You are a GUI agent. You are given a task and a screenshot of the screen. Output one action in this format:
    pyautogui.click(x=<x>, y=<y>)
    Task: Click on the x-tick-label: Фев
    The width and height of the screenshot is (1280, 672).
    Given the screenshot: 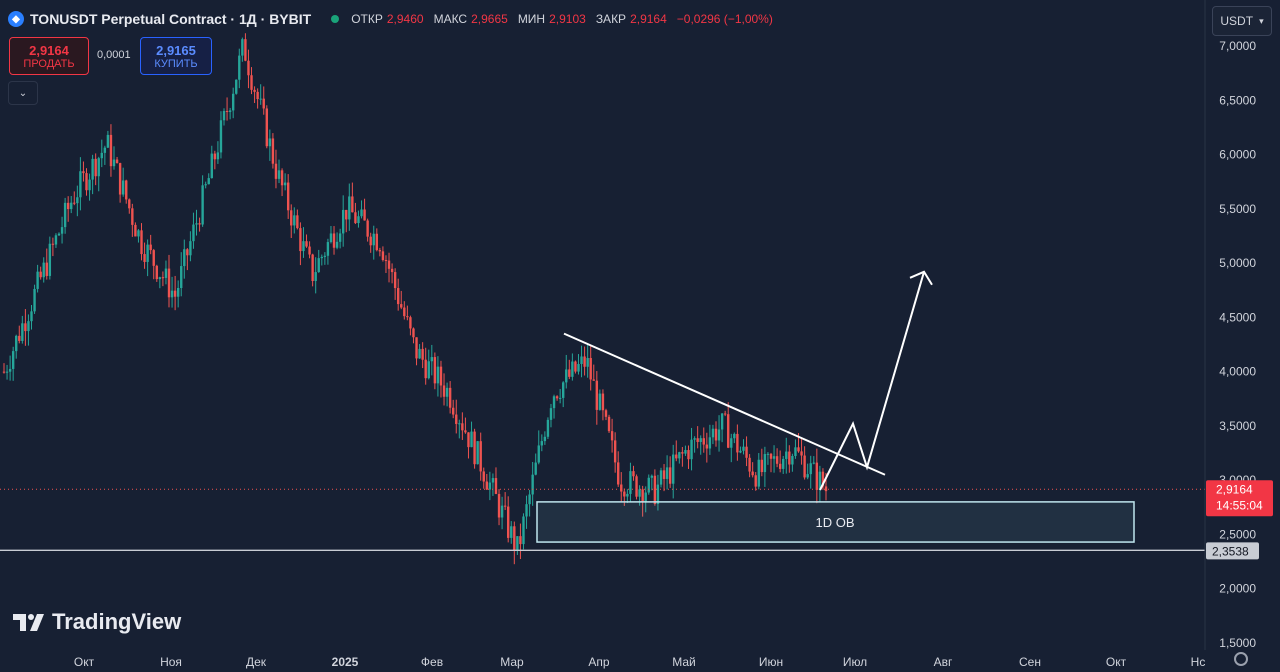 What is the action you would take?
    pyautogui.click(x=432, y=662)
    